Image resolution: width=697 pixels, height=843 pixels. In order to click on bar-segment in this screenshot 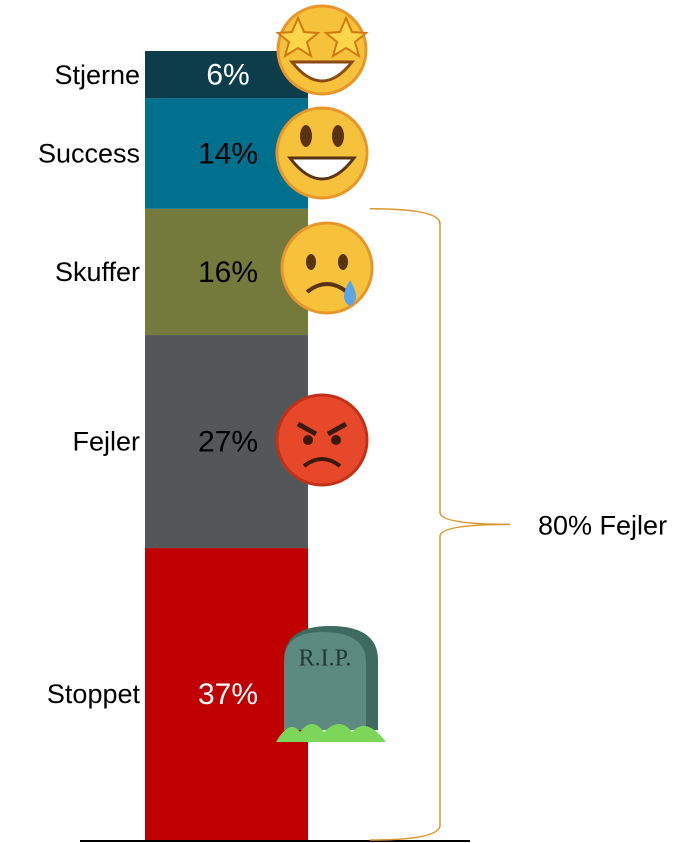, I will do `click(226, 694)`.